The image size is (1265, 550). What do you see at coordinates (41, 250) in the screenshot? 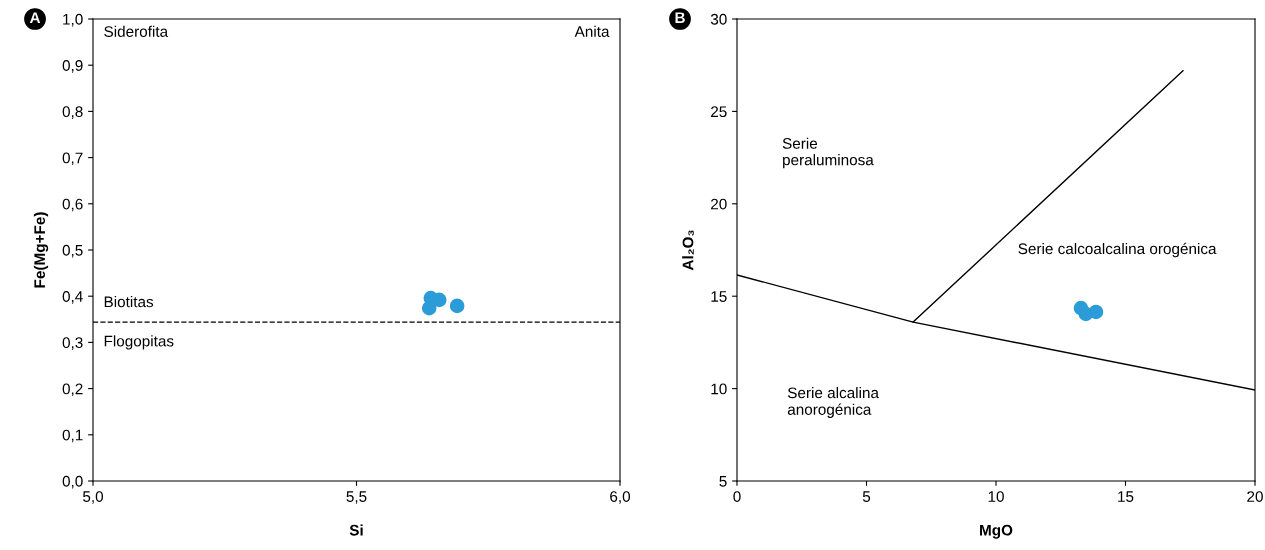
I see `y-axis-title: Fe(Mg+Fe)` at bounding box center [41, 250].